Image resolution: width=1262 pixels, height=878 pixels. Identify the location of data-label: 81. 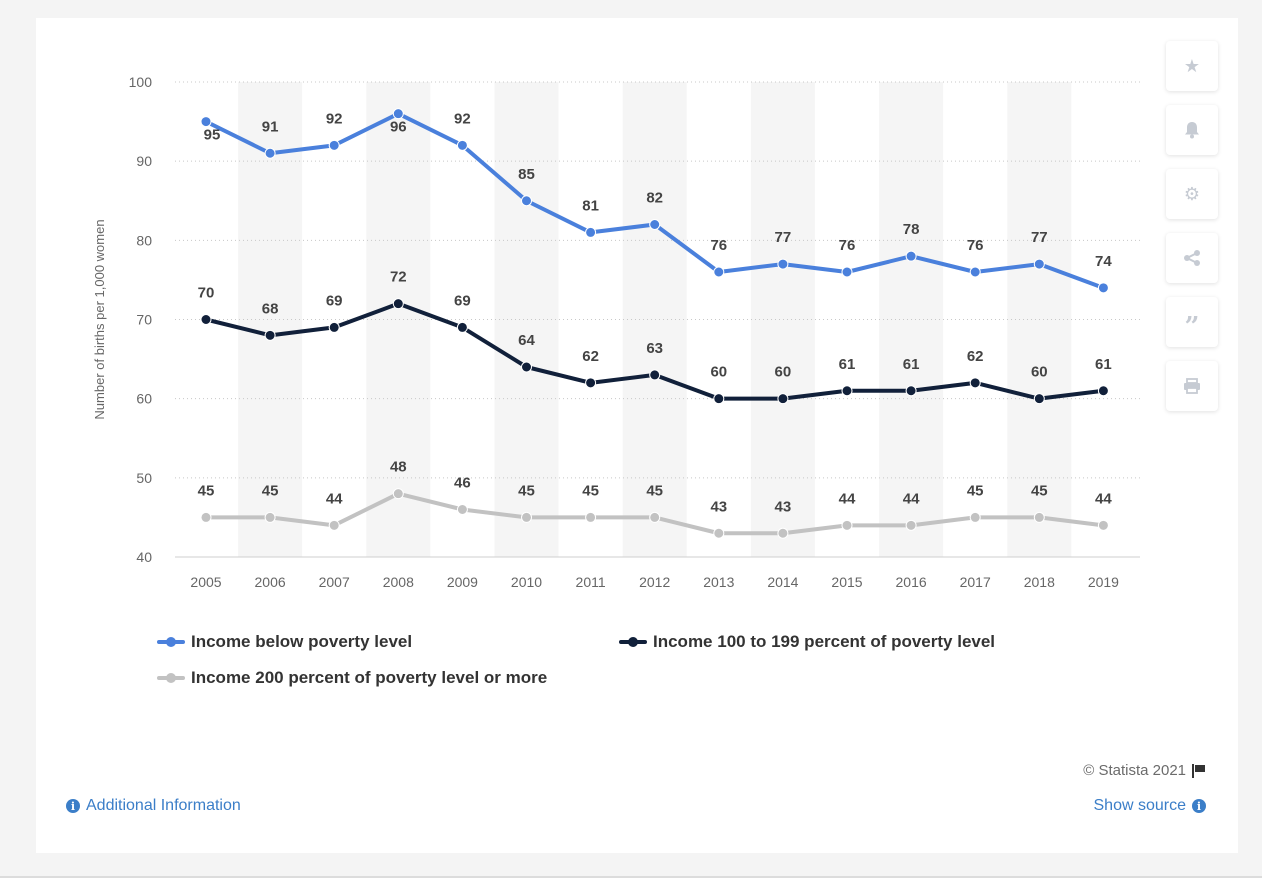
(590, 205).